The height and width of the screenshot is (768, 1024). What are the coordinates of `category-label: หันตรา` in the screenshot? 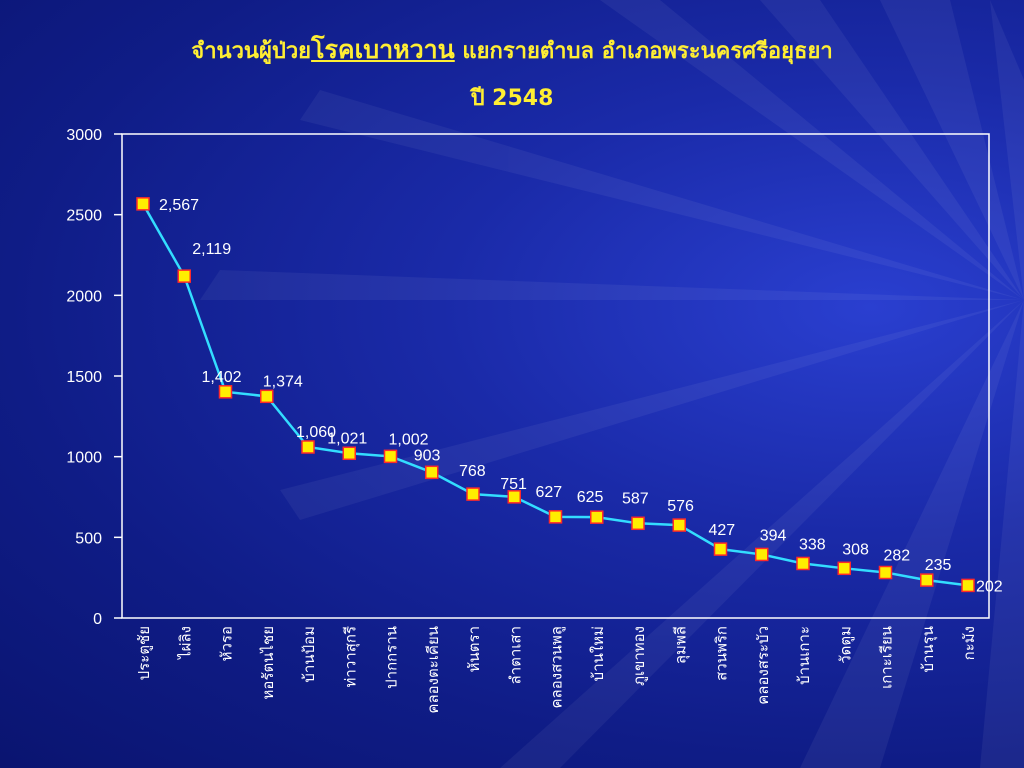 It's located at (474, 649).